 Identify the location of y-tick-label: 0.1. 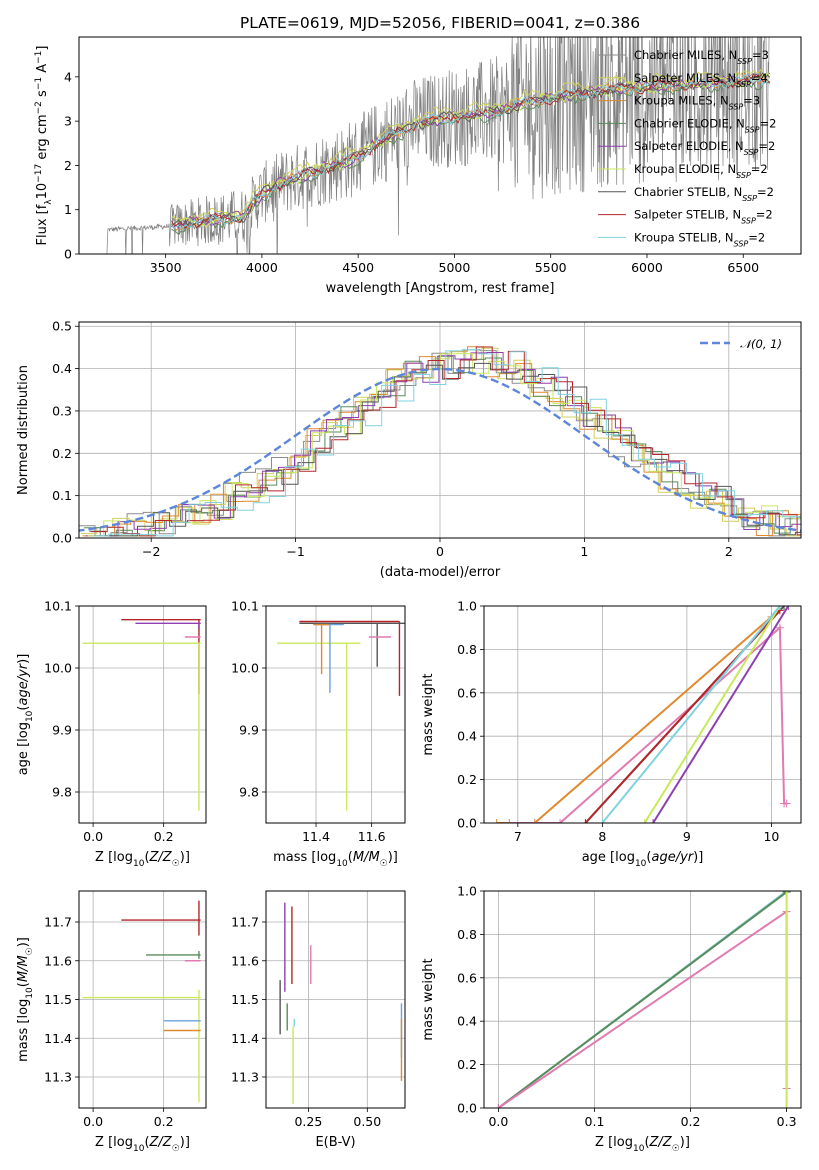
(62, 495).